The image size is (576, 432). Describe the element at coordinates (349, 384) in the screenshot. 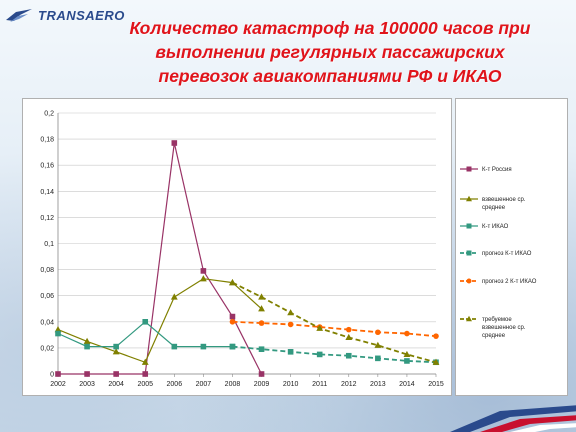

I see `x-tick-label: 2012` at that location.